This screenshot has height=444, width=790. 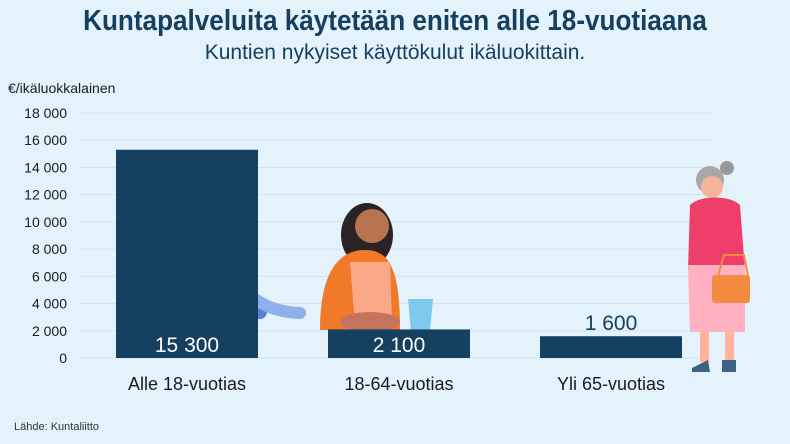 What do you see at coordinates (45, 222) in the screenshot?
I see `y-tick-label: 10 000` at bounding box center [45, 222].